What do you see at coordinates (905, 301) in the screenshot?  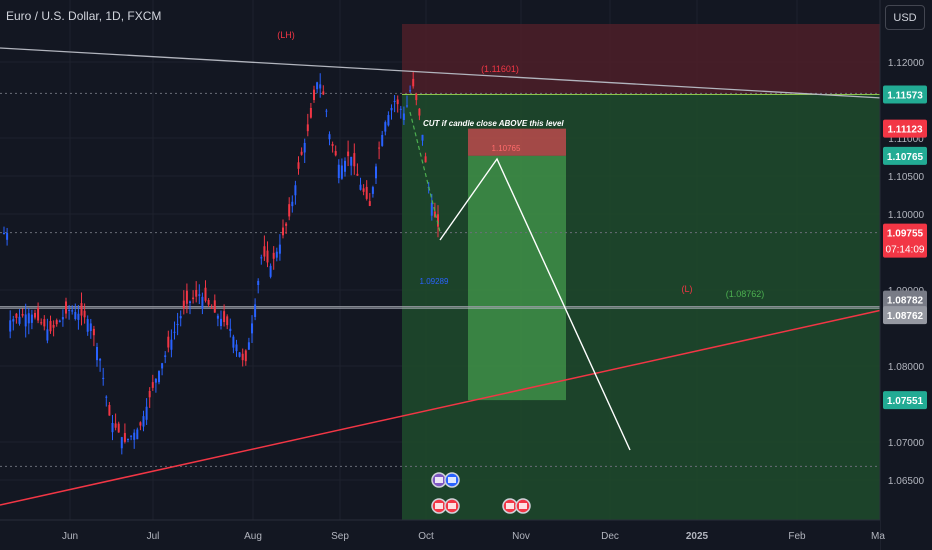 I see `price-label: 1.08782` at bounding box center [905, 301].